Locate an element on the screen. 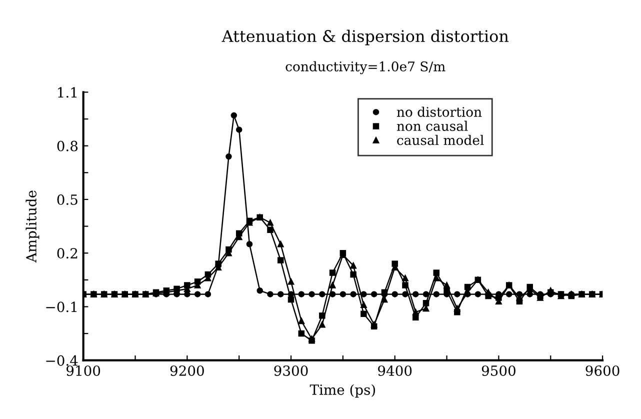  x-tick-label: 9100 is located at coordinates (83, 370).